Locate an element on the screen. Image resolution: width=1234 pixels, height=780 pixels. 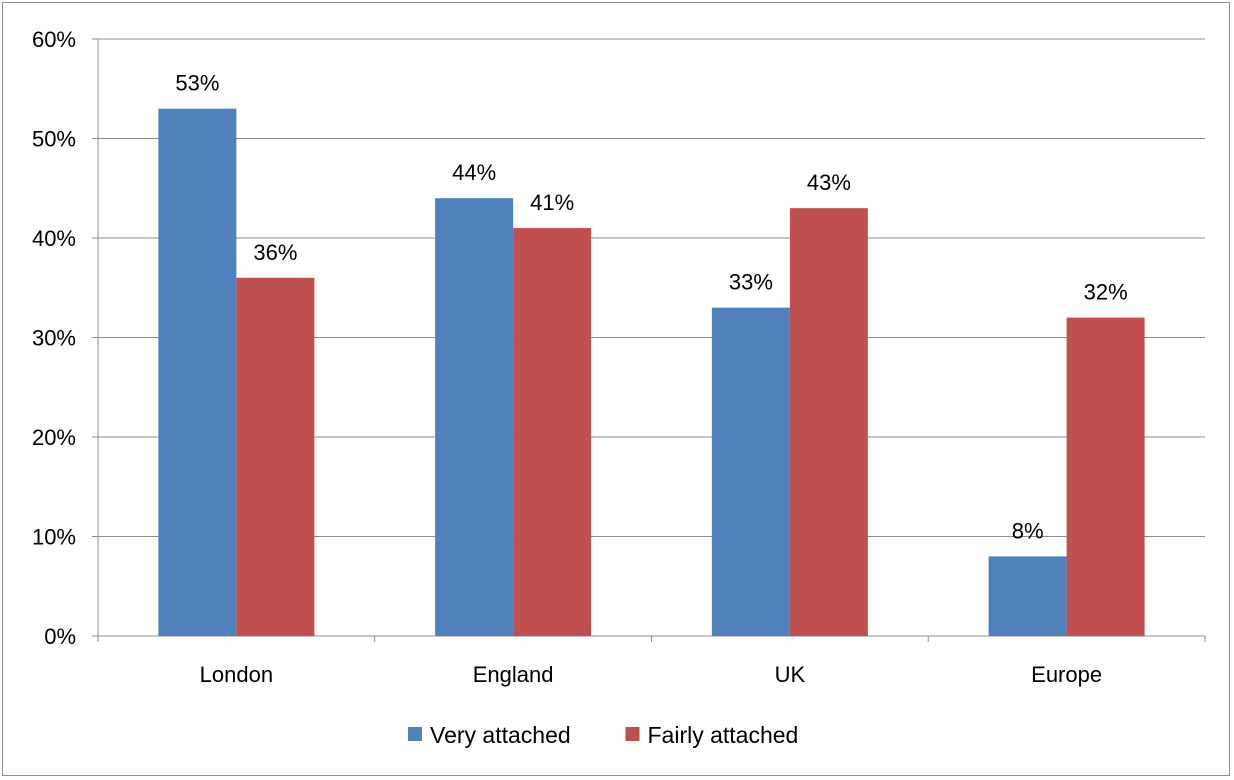
y-tick-labels: 0% 10% 20% 30% 40% 50% 60% is located at coordinates (54, 338).